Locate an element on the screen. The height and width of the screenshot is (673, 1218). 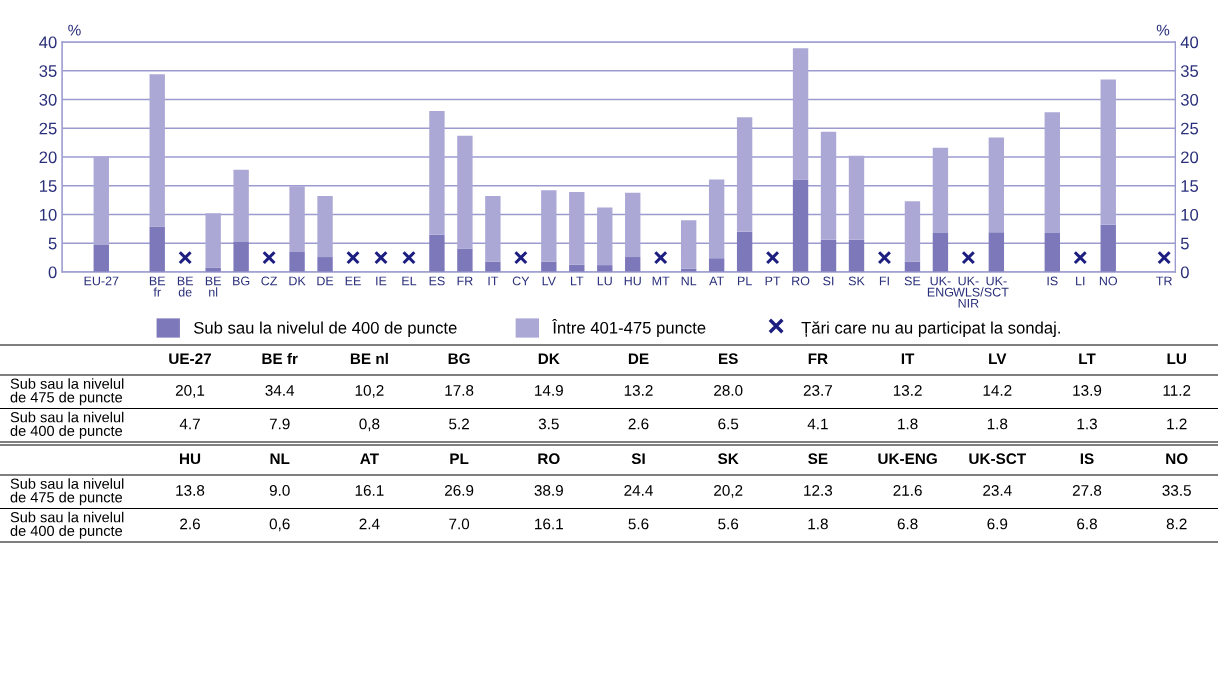
y-tick-label: 5 is located at coordinates (52, 243).